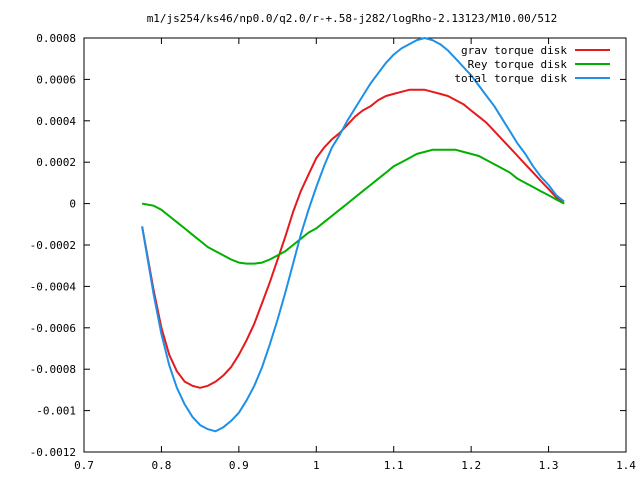 Image resolution: width=640 pixels, height=480 pixels. Describe the element at coordinates (56, 162) in the screenshot. I see `y-tick-label: 0.0002` at that location.